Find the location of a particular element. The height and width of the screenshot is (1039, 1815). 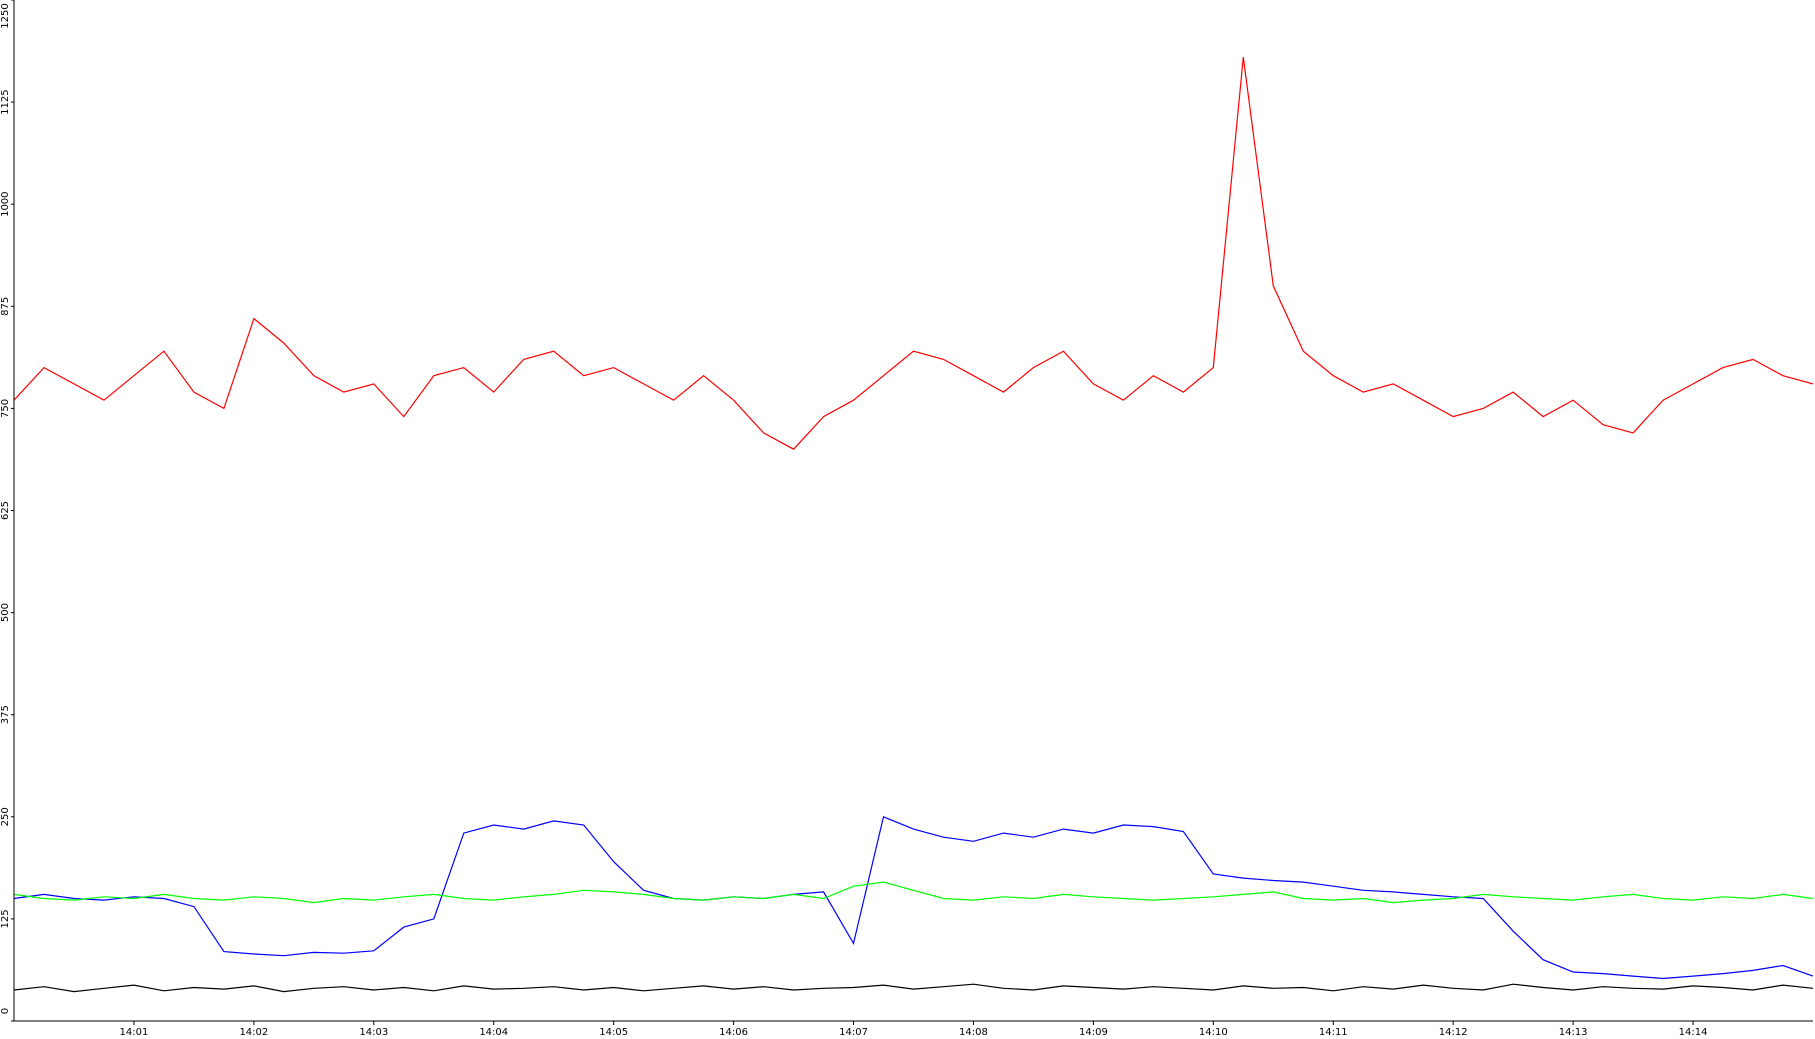

y-tick-label: 1000 is located at coordinates (5, 203).